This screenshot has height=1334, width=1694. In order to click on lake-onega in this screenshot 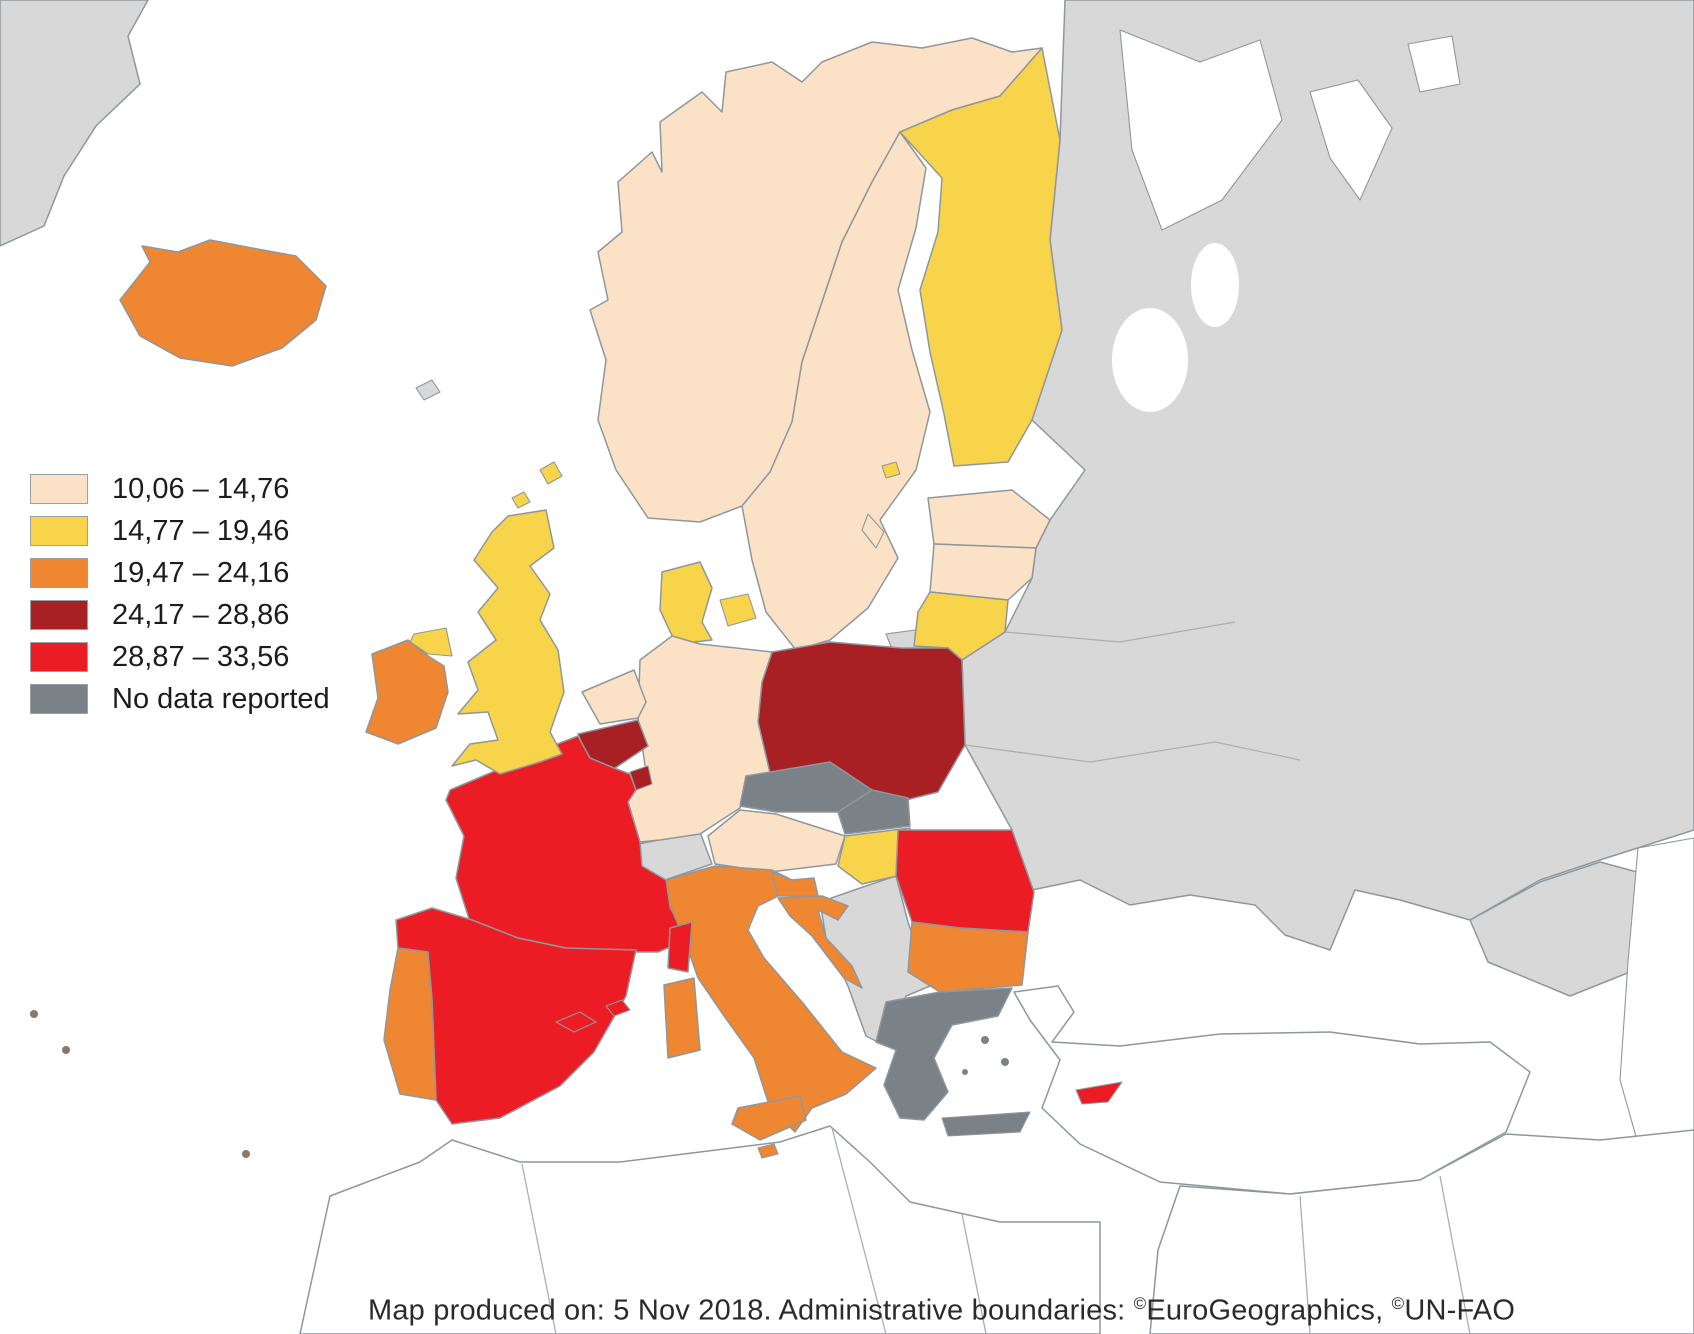, I will do `click(1215, 285)`.